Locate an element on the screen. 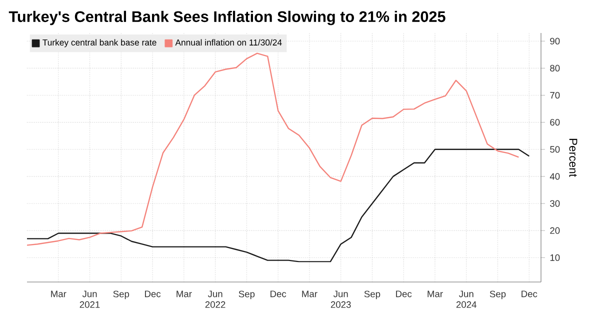  y-tick-label: 40 is located at coordinates (555, 176).